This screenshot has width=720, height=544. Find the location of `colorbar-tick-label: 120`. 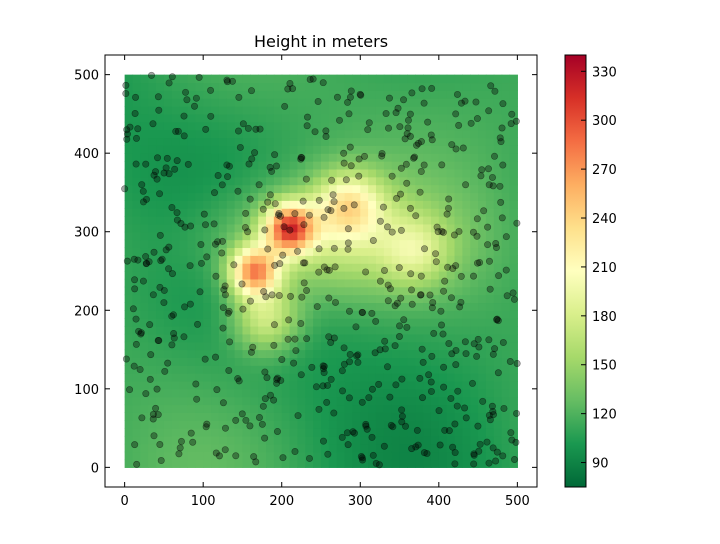

colorbar-tick-label: 120 is located at coordinates (604, 415).